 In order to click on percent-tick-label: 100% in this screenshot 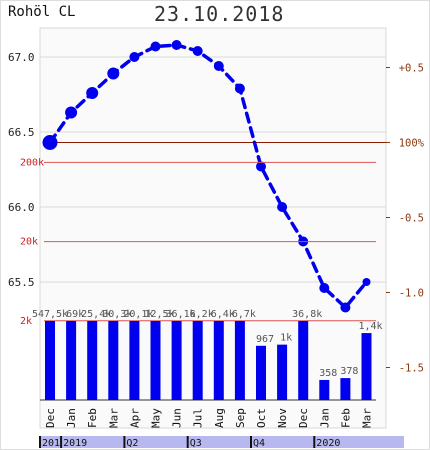, I will do `click(412, 144)`.